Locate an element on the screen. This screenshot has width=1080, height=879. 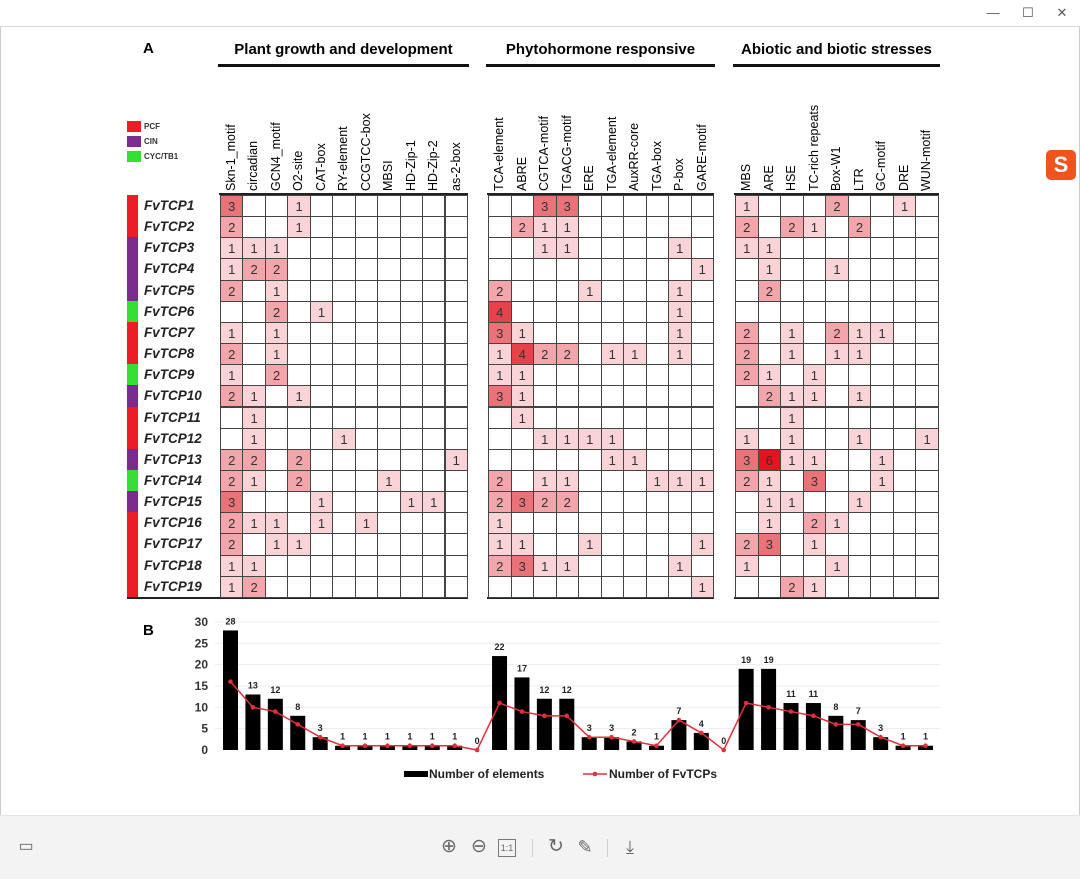
column-header: CGTCA-motif is located at coordinates (544, 153).